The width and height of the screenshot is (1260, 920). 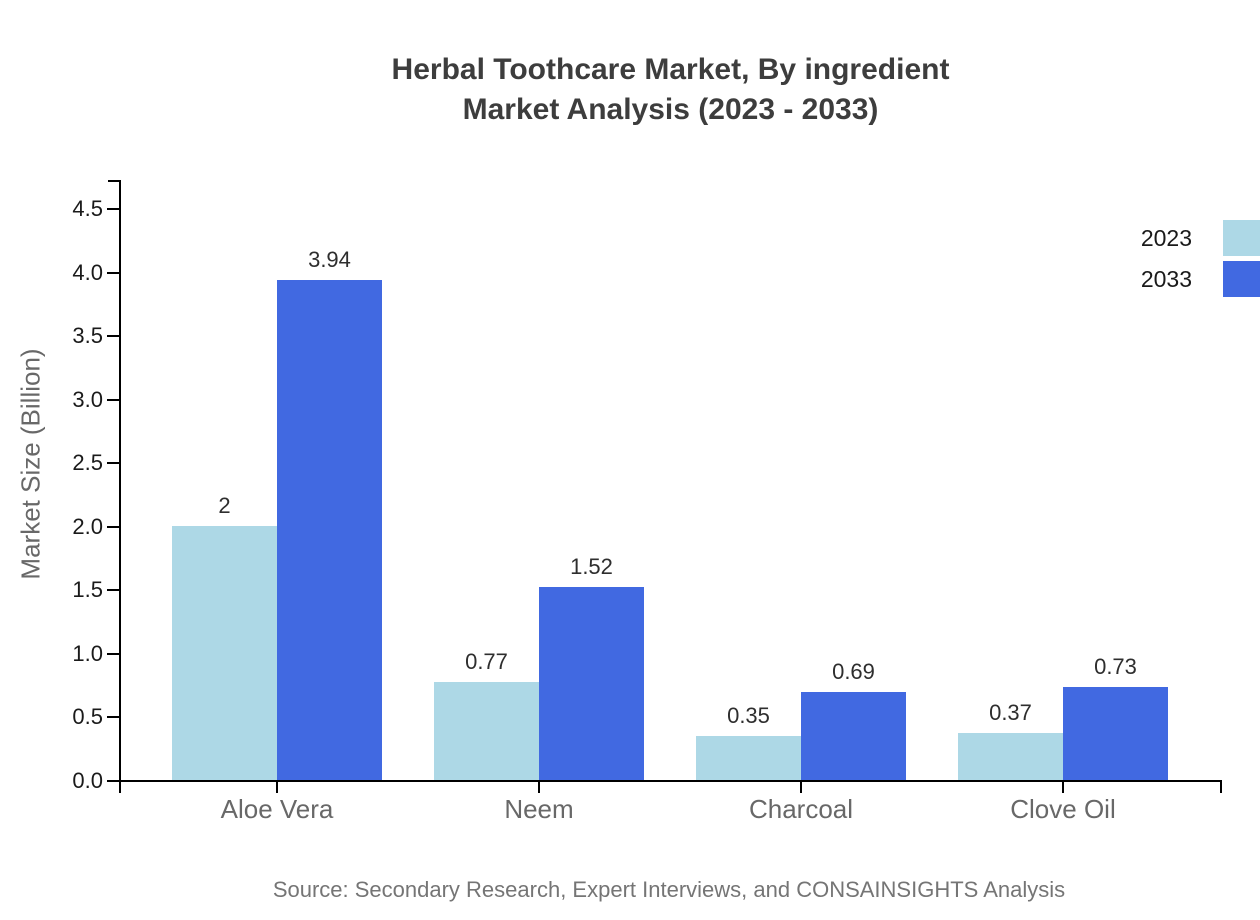 I want to click on x-category-label: Clove Oil, so click(x=1063, y=809).